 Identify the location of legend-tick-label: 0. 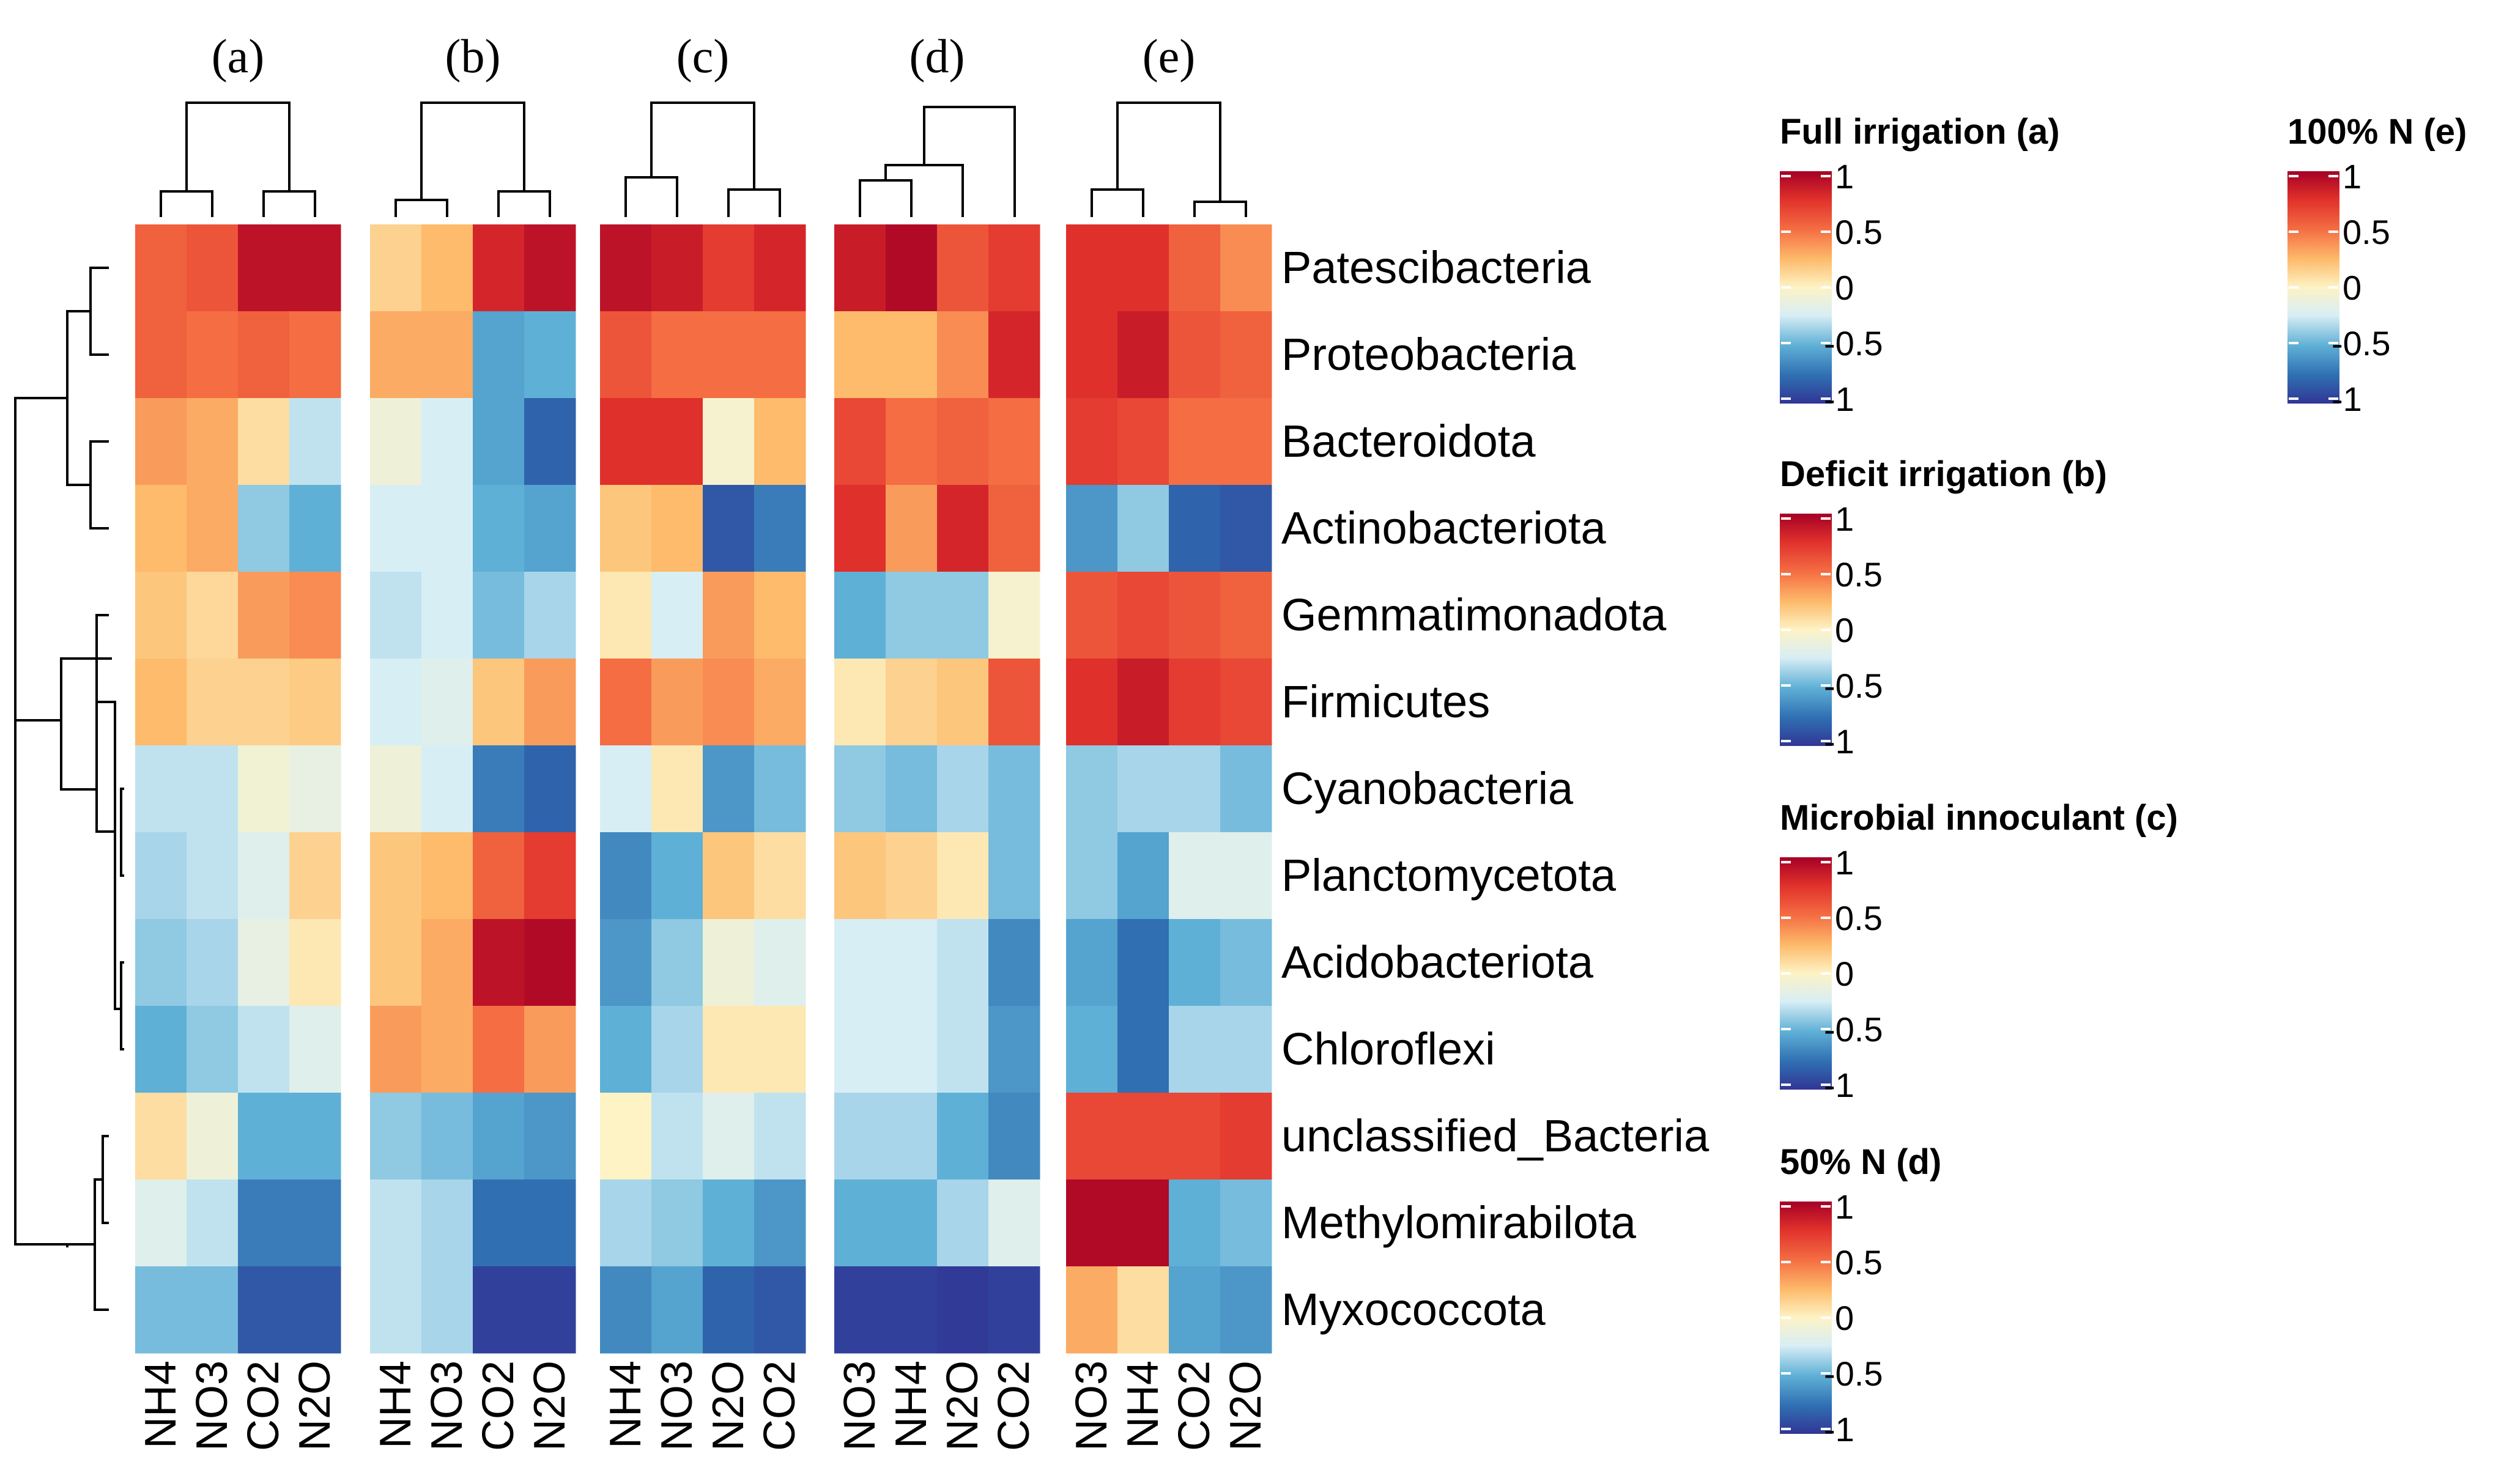
(2352, 287).